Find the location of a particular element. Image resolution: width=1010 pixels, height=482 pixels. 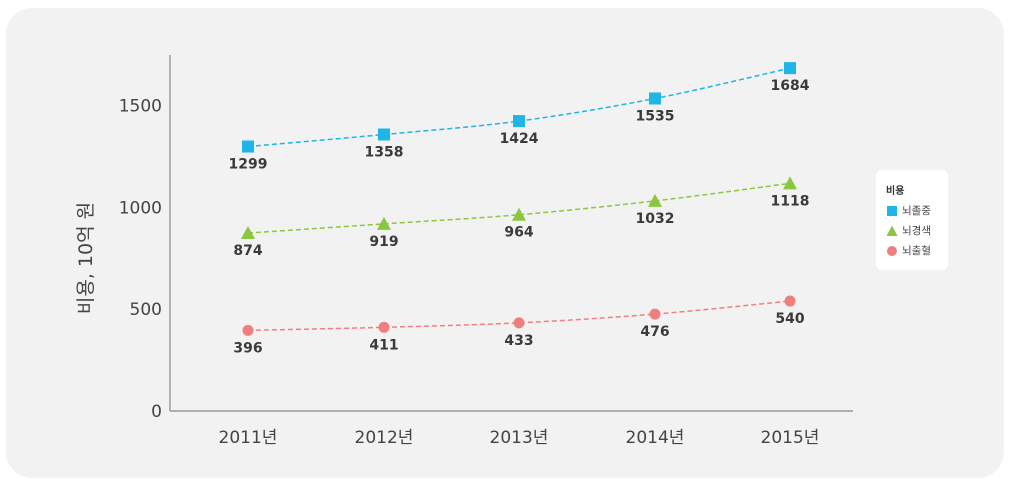

data-label: 396 is located at coordinates (247, 348).